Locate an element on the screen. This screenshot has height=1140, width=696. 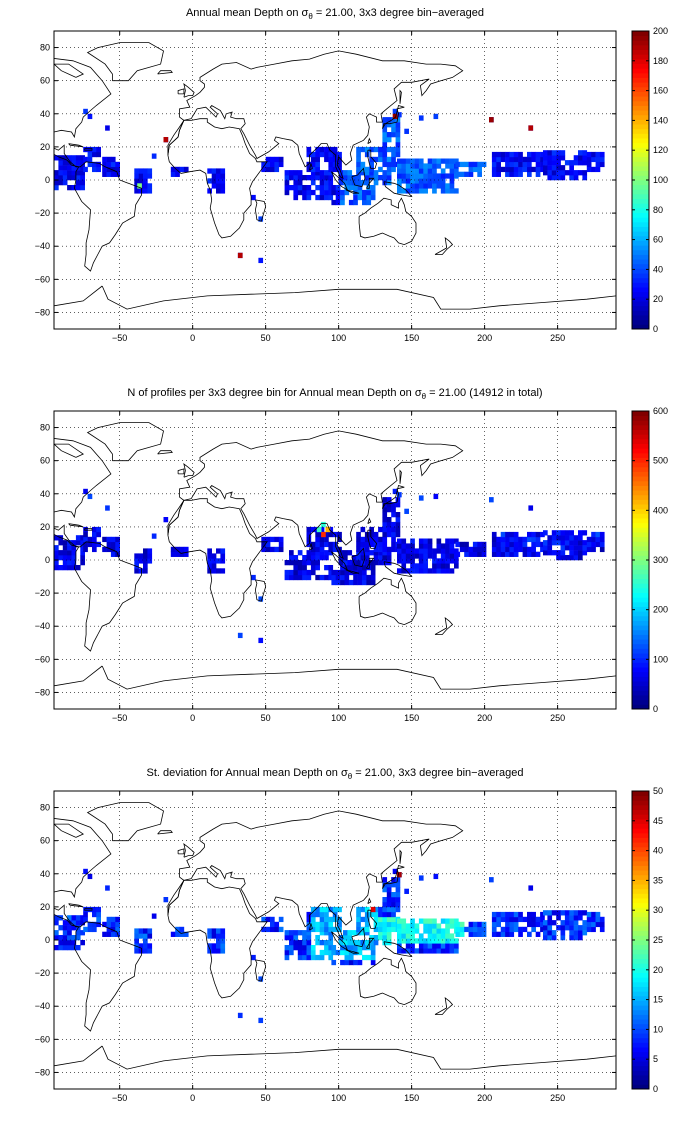
colorbar-tick-label: 30 is located at coordinates (658, 910).